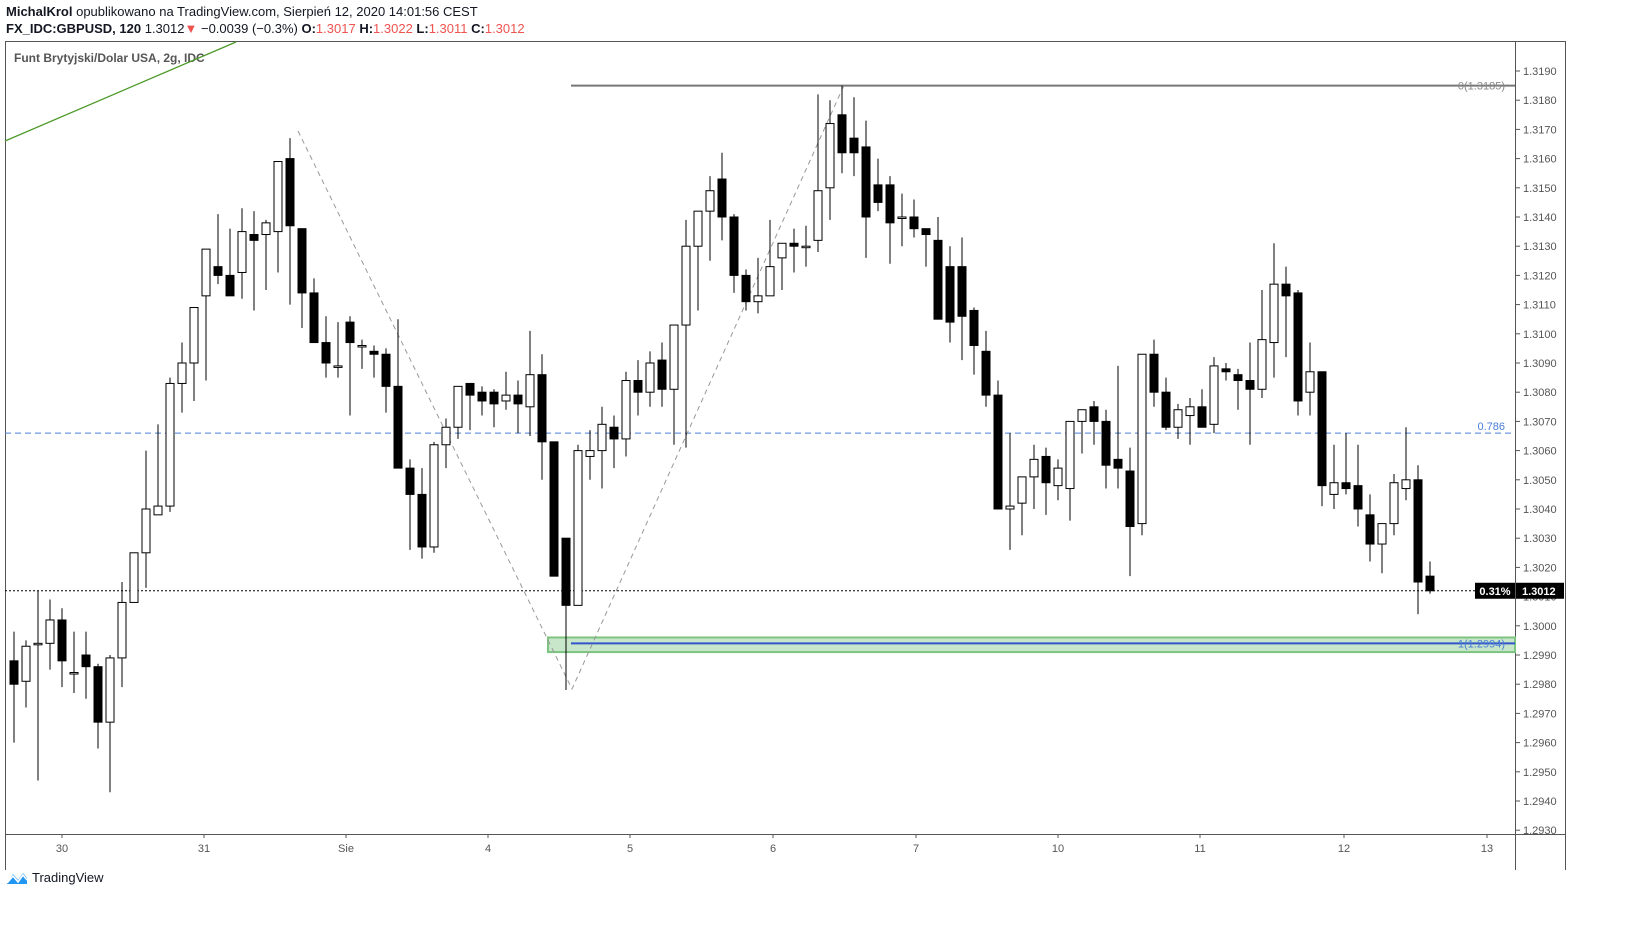 The height and width of the screenshot is (930, 1627). What do you see at coordinates (1540, 510) in the screenshot?
I see `y-tick-label: 1.3040` at bounding box center [1540, 510].